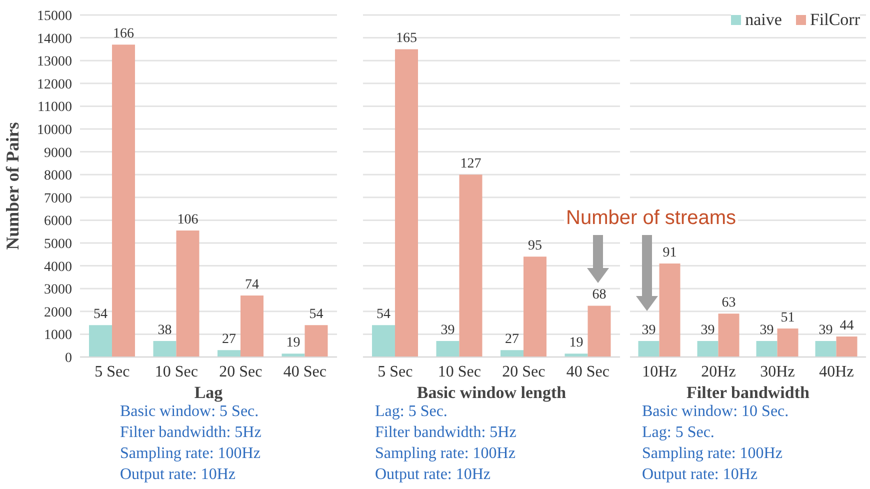  I want to click on annotation: 74, so click(251, 284).